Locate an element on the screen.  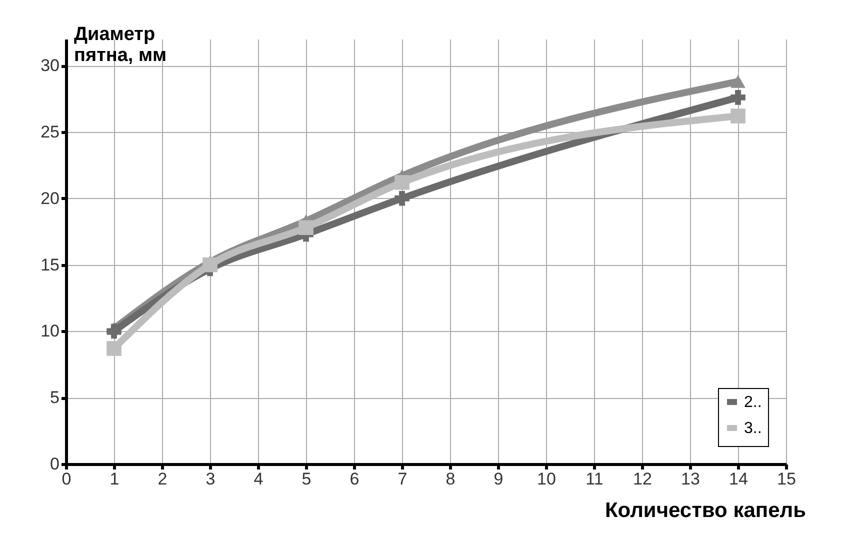
x-tick-label: 5 is located at coordinates (307, 479).